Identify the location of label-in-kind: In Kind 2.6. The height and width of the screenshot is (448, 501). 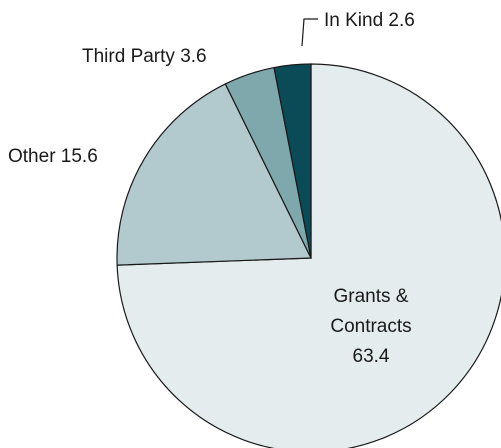
(369, 20).